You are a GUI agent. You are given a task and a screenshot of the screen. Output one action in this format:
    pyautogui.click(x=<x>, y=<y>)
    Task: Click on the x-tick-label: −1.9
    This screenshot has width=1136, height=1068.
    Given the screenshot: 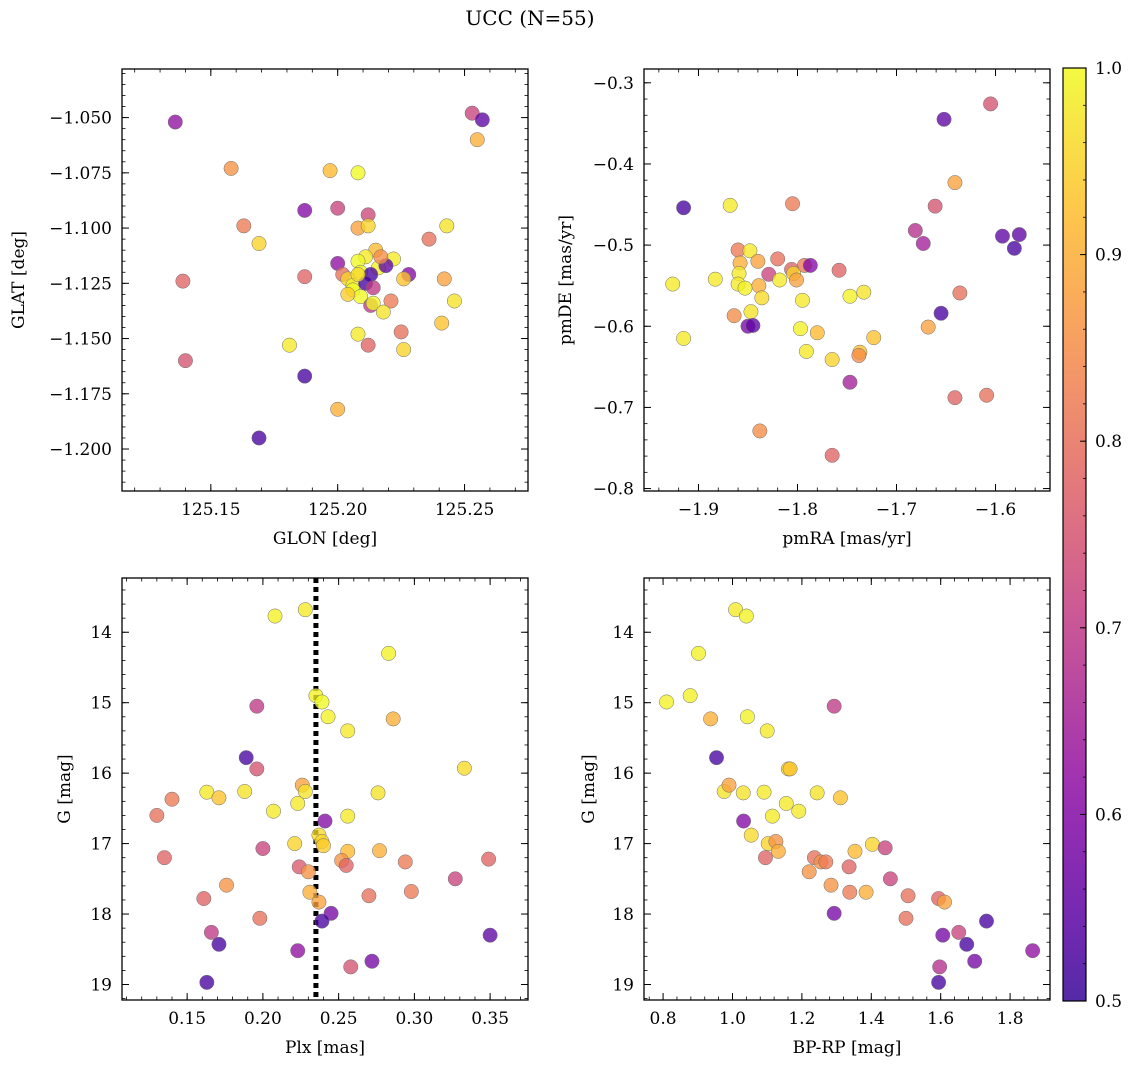 What is the action you would take?
    pyautogui.click(x=698, y=510)
    